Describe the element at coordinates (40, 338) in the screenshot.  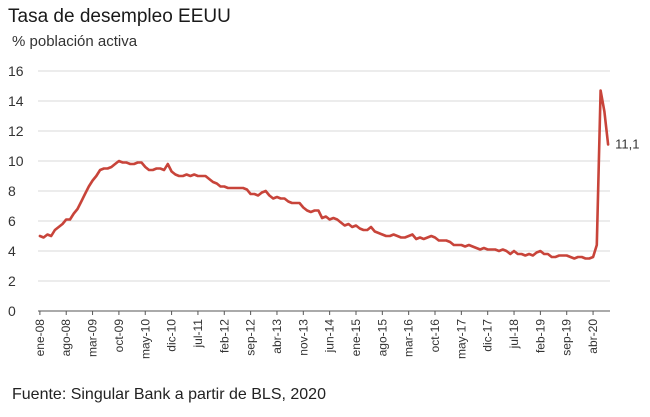
I see `x-tick-label: ene-08` at that location.